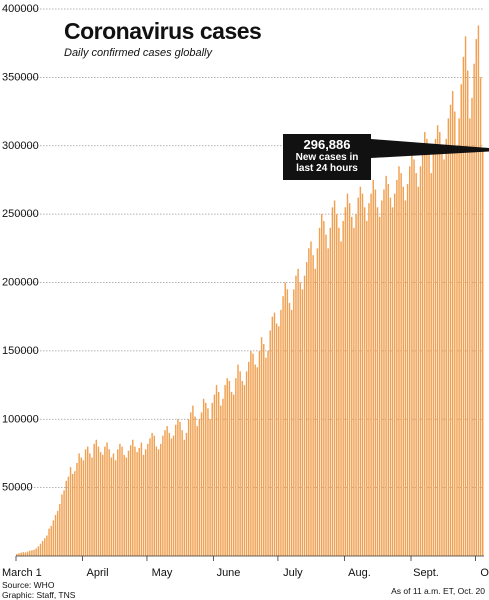 The width and height of the screenshot is (489, 600). Describe the element at coordinates (20, 351) in the screenshot. I see `y-tick-label: 150000` at that location.